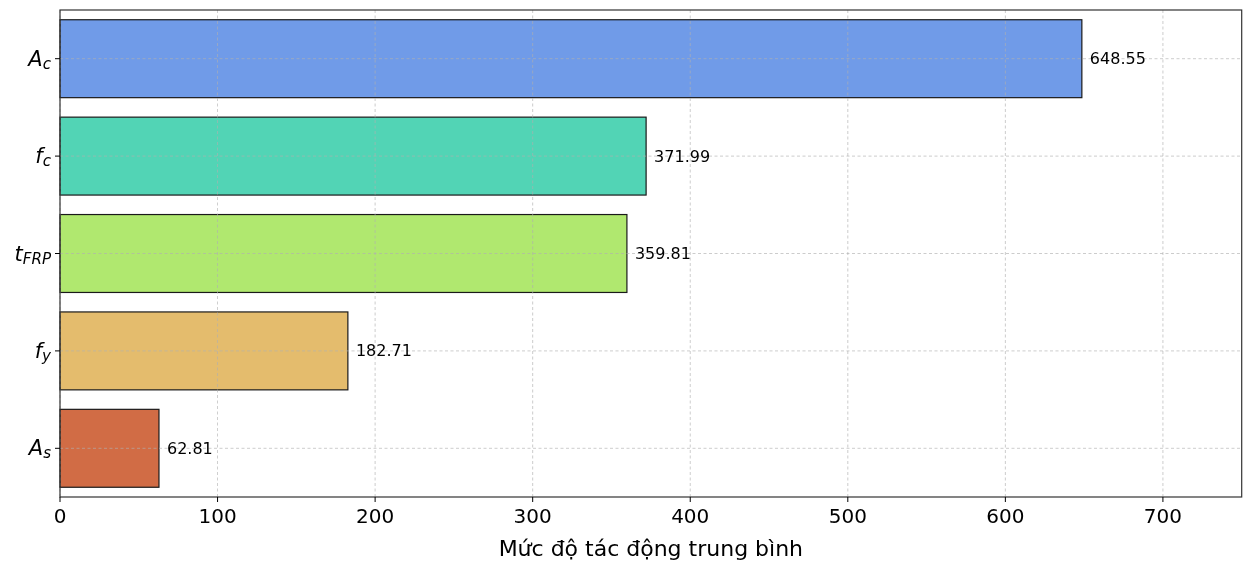 This screenshot has height=563, width=1247. Describe the element at coordinates (189, 448) in the screenshot. I see `data-label: 62.81` at that location.